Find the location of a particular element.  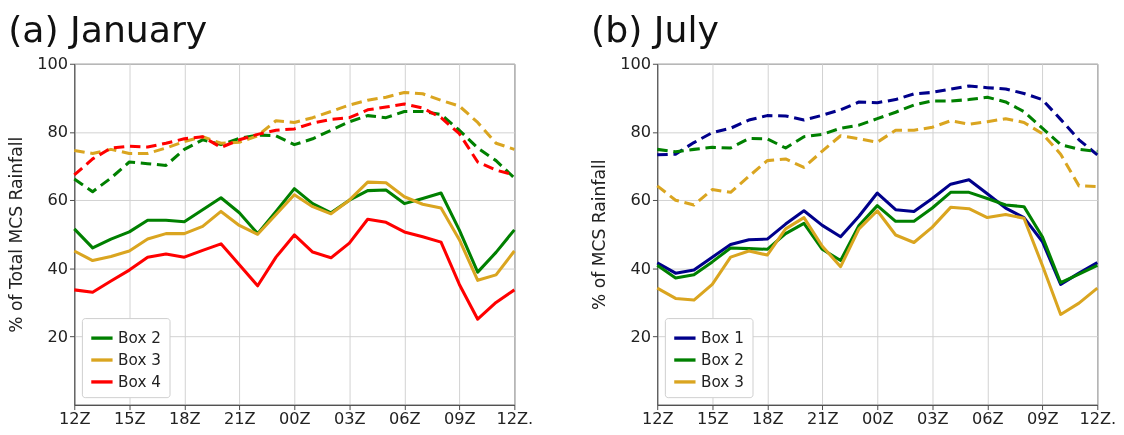

legend-label: Box 1 is located at coordinates (722, 337).